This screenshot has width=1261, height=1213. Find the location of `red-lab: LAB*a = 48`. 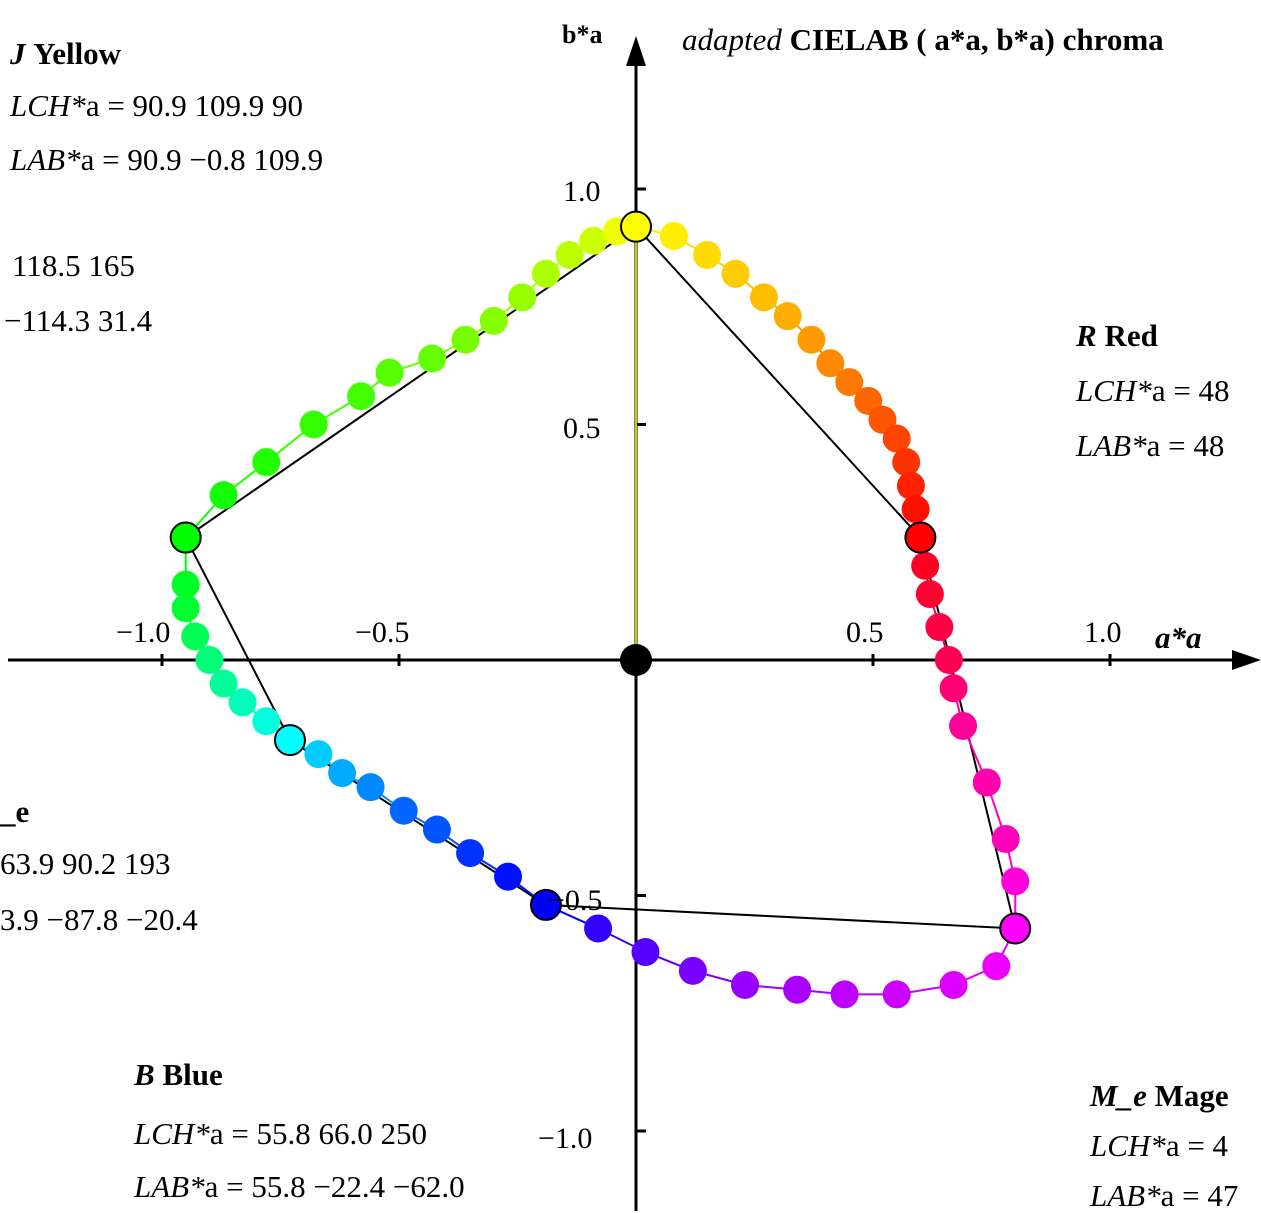

red-lab: LAB*a = 48 is located at coordinates (1150, 445).